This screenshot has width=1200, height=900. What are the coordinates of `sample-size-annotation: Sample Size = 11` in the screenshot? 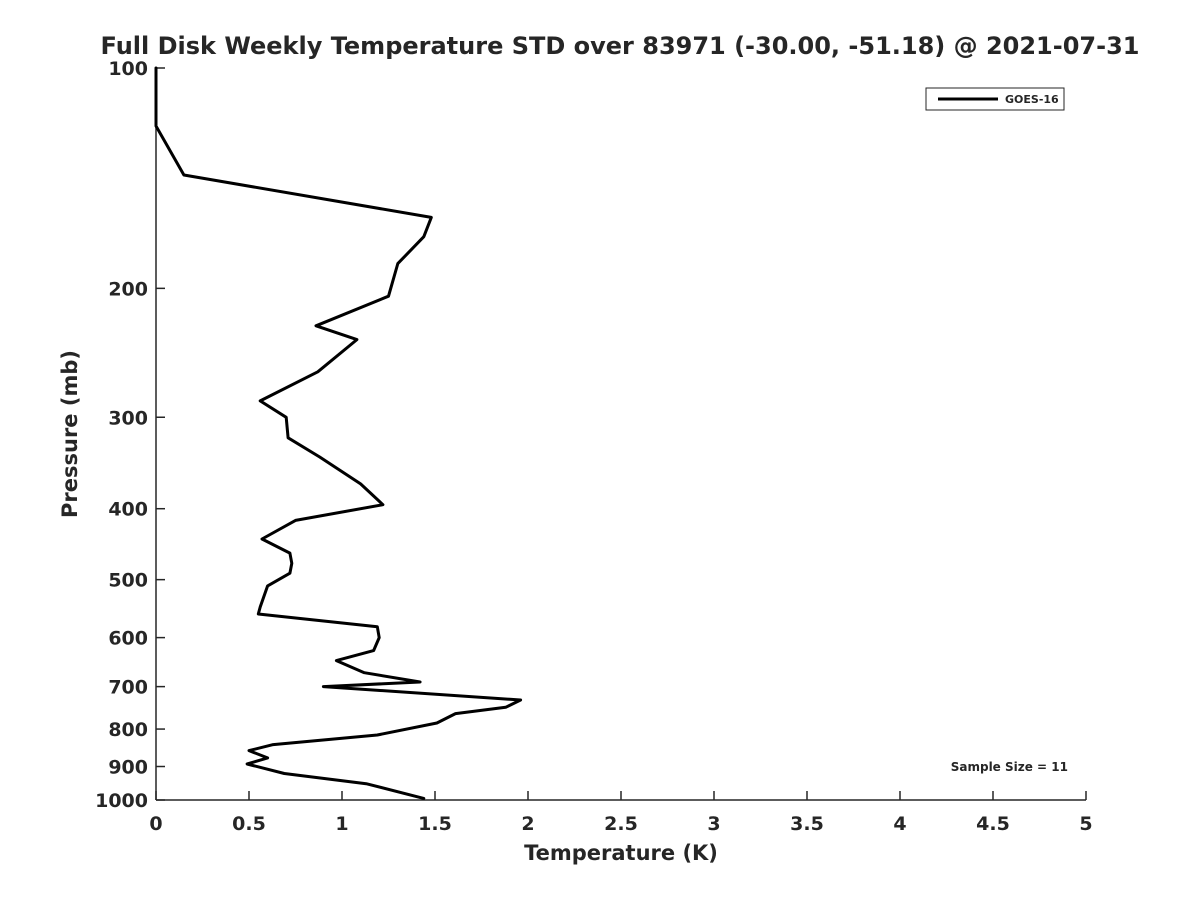 It's located at (1009, 767).